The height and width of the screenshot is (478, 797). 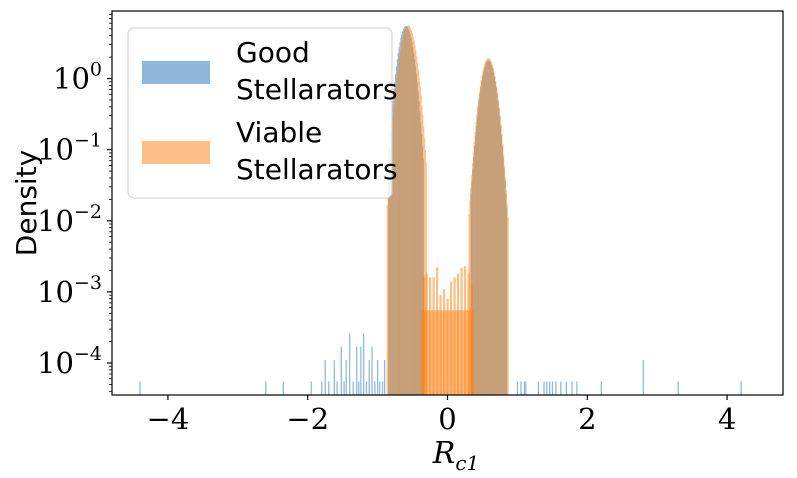 What do you see at coordinates (727, 419) in the screenshot?
I see `x-tick-label: 4` at bounding box center [727, 419].